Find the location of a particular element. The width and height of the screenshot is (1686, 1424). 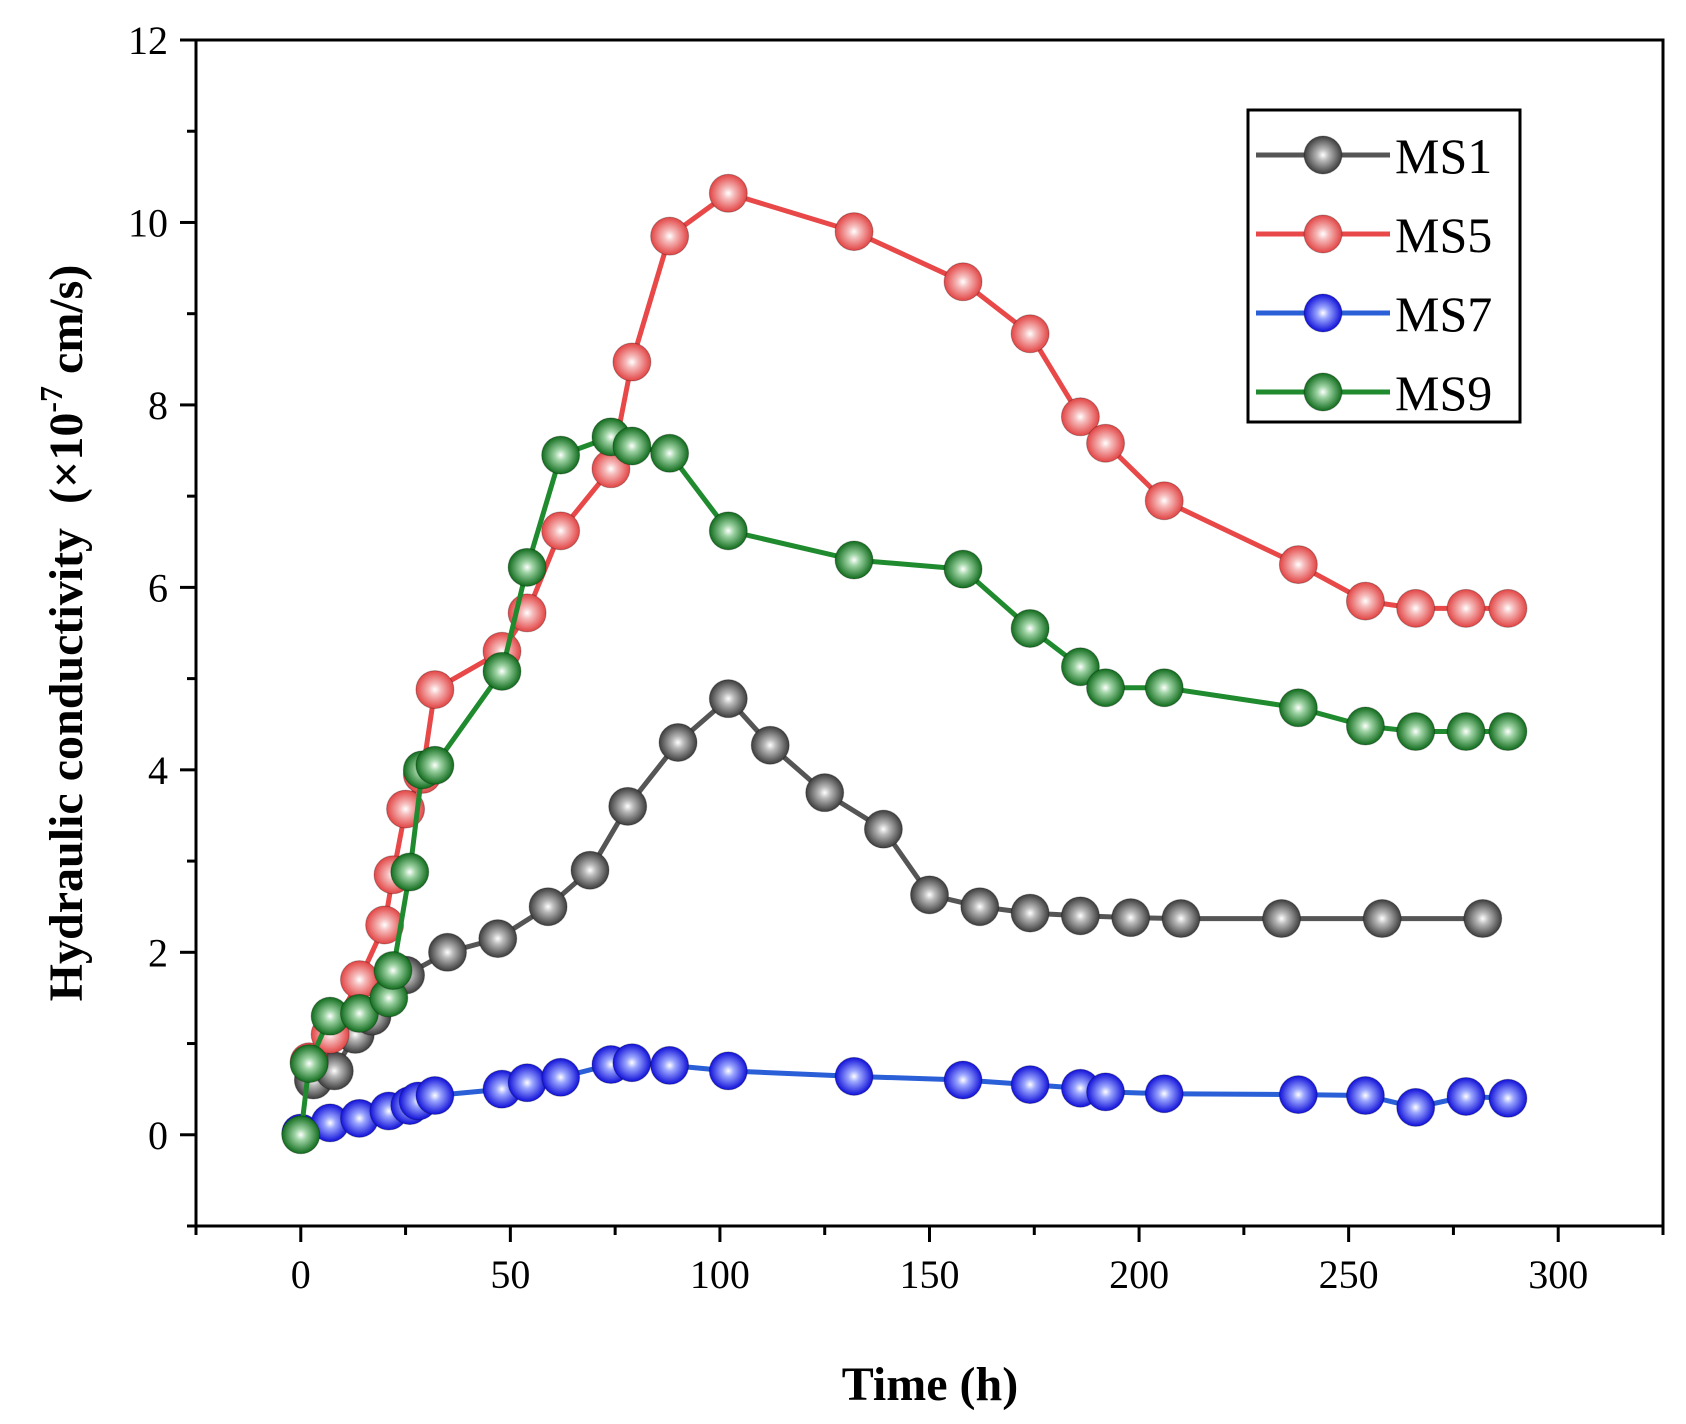

y-axis-unit-prefix: (×10 is located at coordinates (66, 458).